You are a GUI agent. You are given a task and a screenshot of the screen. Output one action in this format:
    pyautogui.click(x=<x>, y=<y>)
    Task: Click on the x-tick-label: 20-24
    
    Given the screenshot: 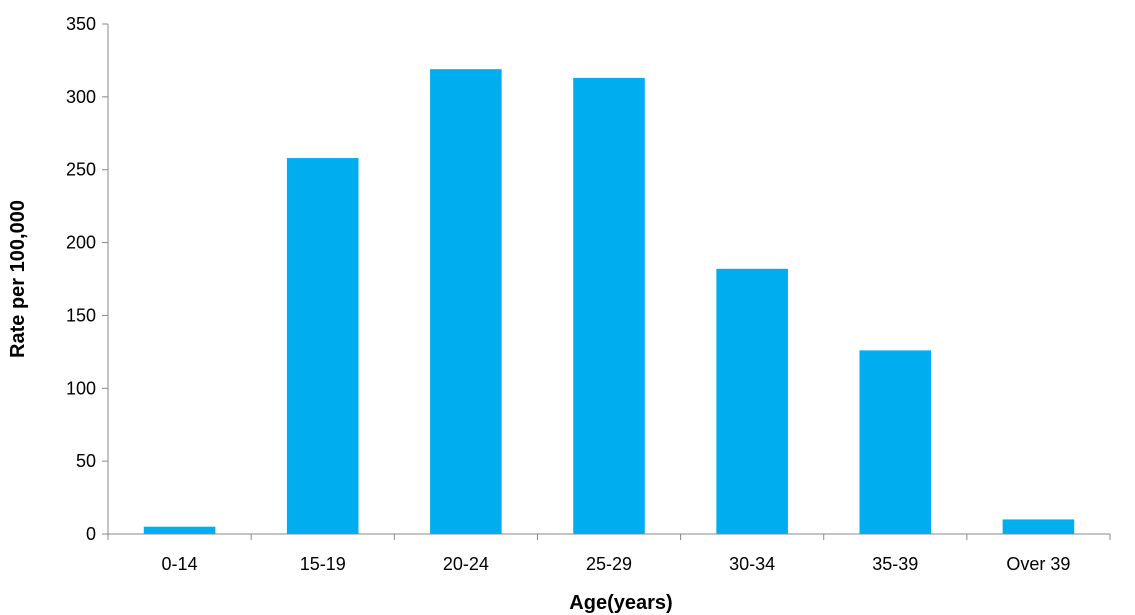 What is the action you would take?
    pyautogui.click(x=466, y=564)
    